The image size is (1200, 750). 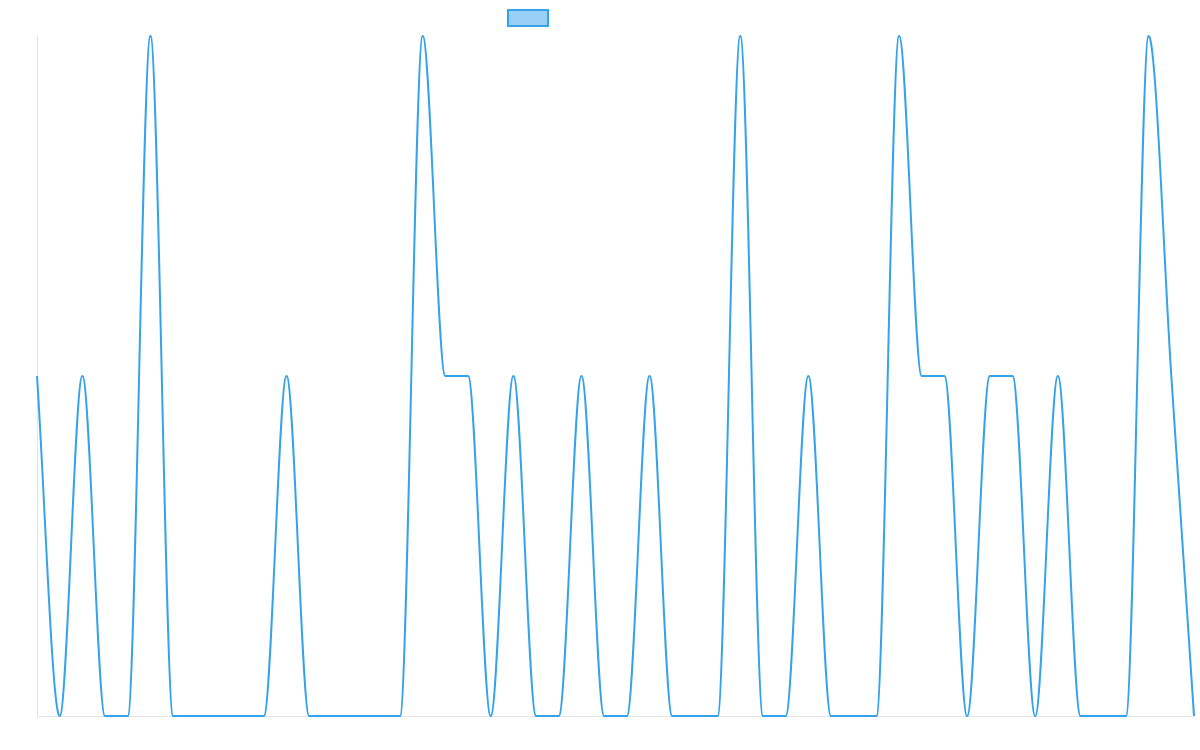 I want to click on legend-swatch, so click(x=528, y=18).